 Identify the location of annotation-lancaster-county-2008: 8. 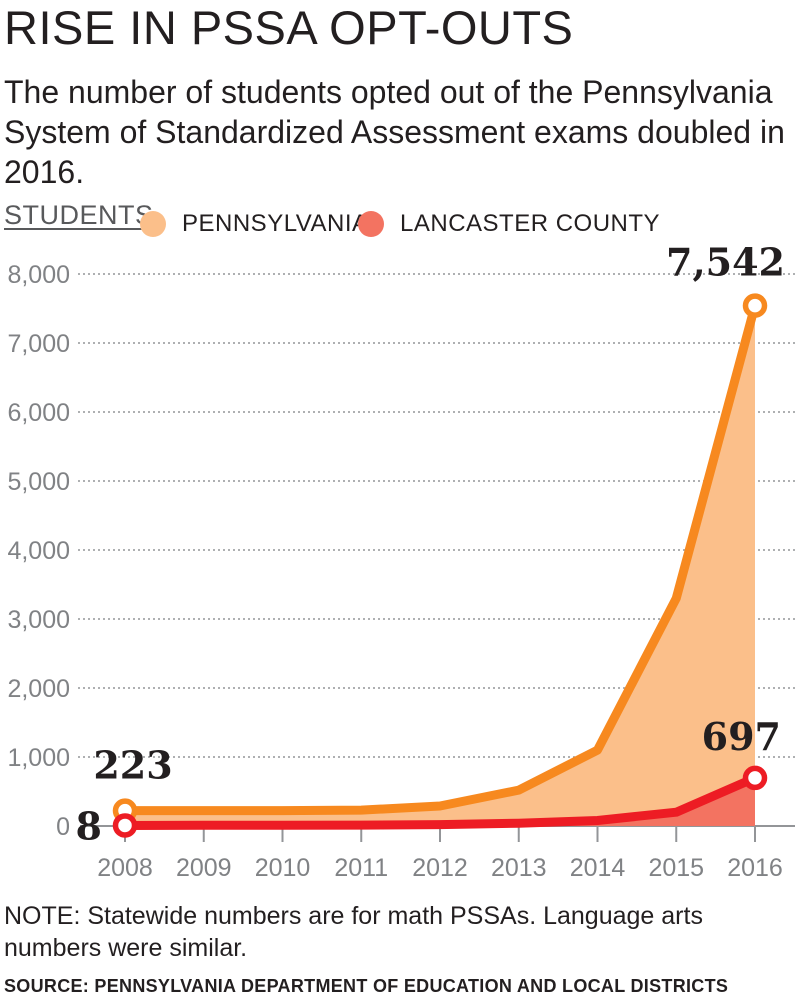
(89, 825).